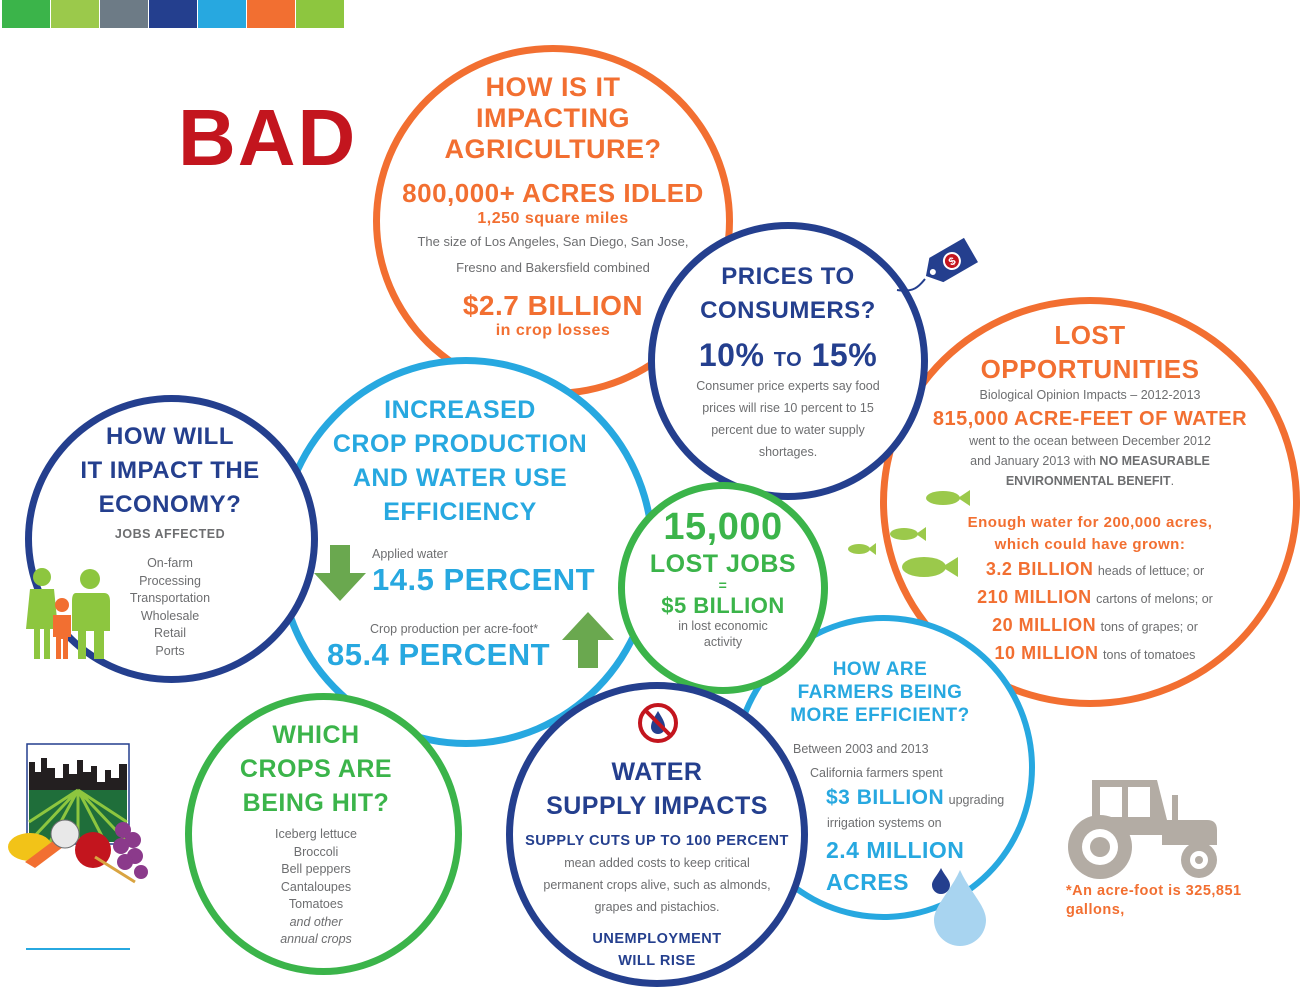 The height and width of the screenshot is (992, 1303). Describe the element at coordinates (170, 650) in the screenshot. I see `list-item: Ports` at that location.